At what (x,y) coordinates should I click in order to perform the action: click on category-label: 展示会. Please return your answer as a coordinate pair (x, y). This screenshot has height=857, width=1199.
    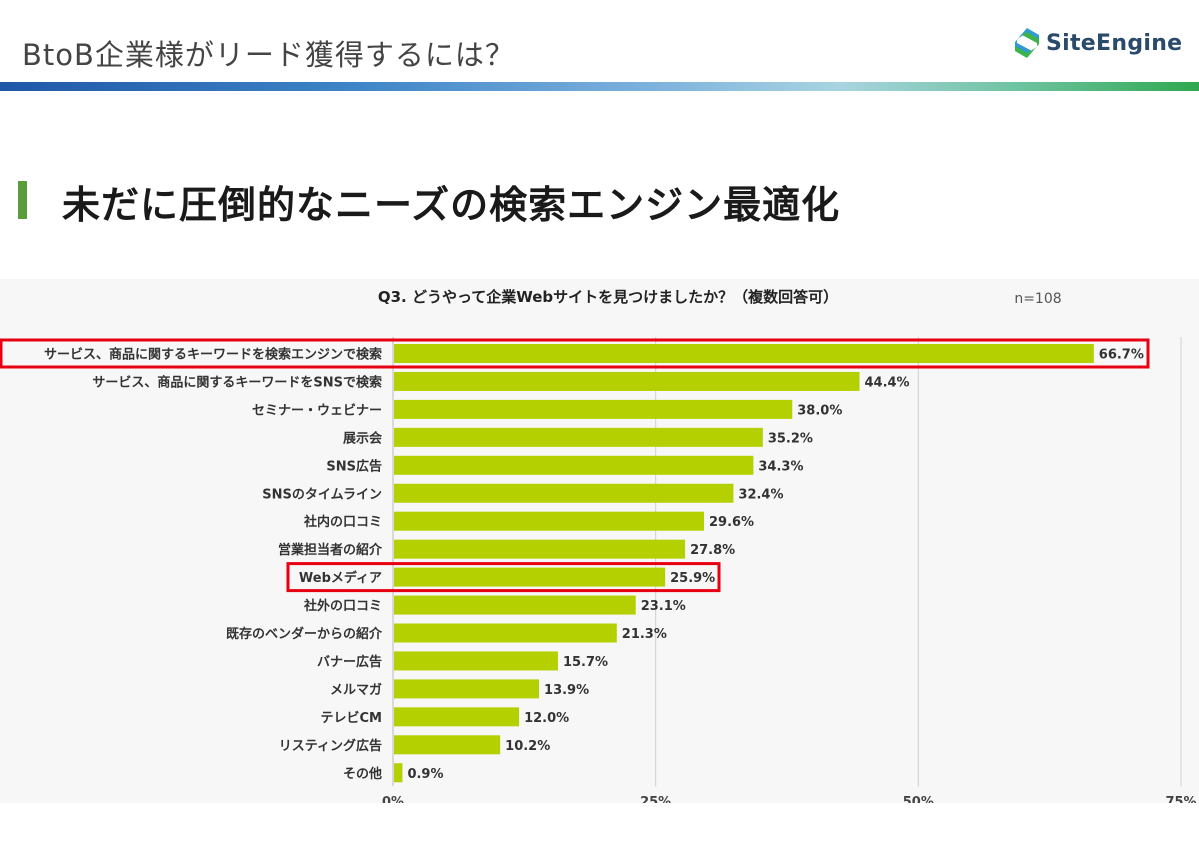
    Looking at the image, I should click on (363, 438).